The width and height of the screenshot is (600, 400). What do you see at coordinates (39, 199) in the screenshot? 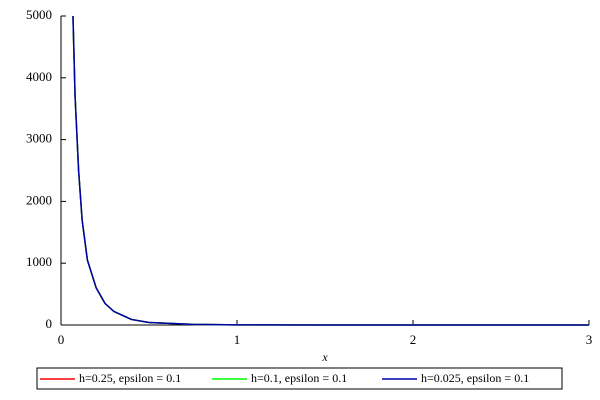
I see `y-tick-label: 2000` at bounding box center [39, 199].